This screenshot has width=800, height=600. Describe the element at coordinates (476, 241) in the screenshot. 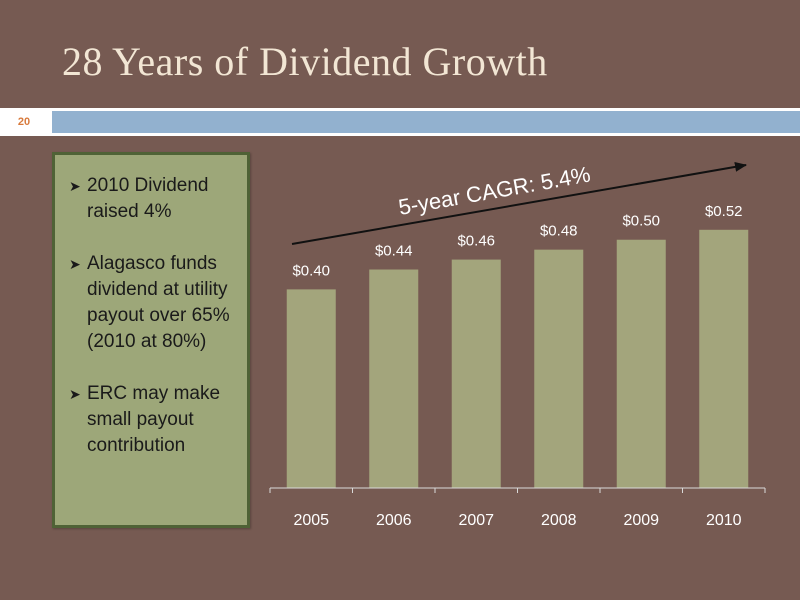

I see `data-label-2007: $0.46` at that location.